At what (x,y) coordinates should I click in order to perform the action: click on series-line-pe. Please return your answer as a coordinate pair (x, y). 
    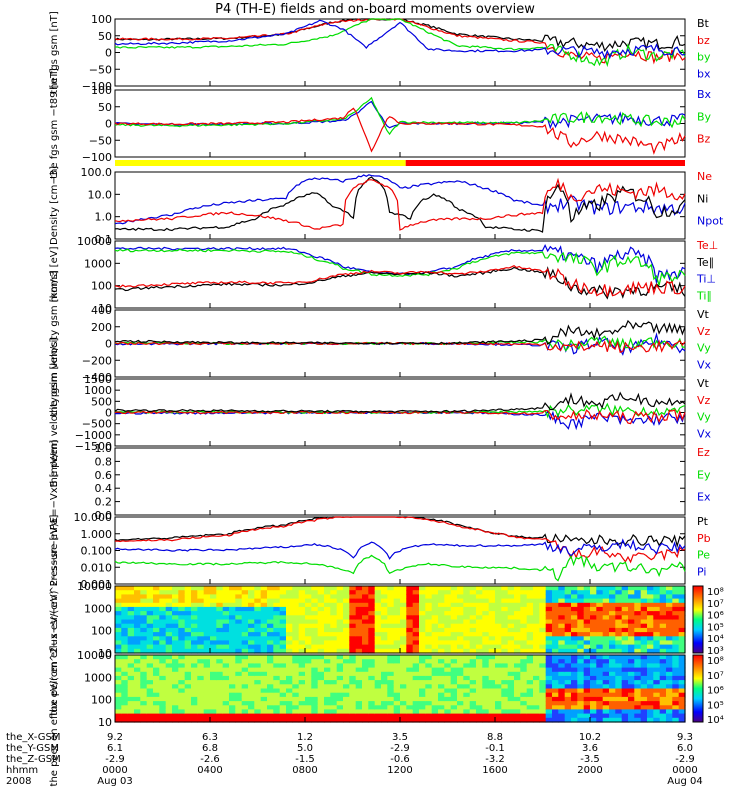
    Looking at the image, I should click on (400, 568).